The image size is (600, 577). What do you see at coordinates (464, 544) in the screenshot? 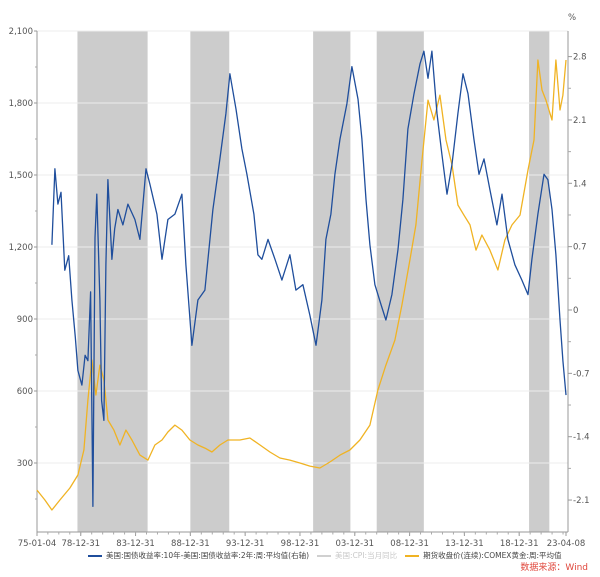
I see `x-tick-label: 13-12-31` at bounding box center [464, 544].